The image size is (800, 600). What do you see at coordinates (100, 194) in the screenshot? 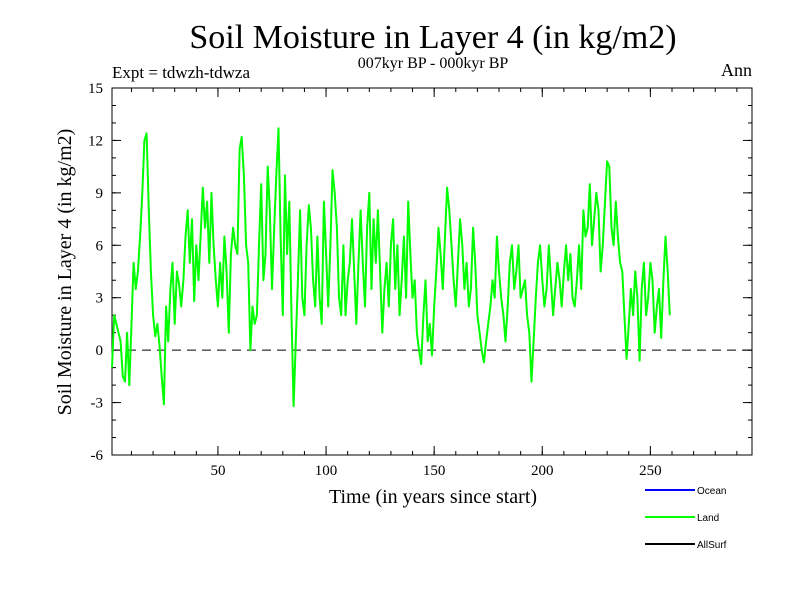
I see `y-tick-label: 9` at bounding box center [100, 194].